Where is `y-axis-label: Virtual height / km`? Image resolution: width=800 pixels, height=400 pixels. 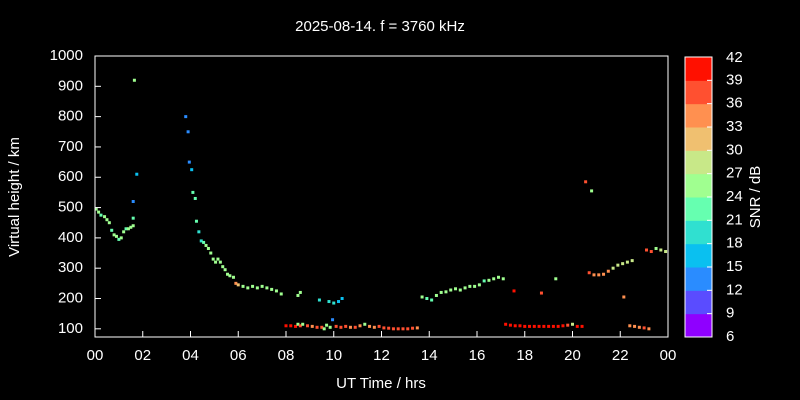
y-axis-label: Virtual height / km is located at coordinates (14, 197).